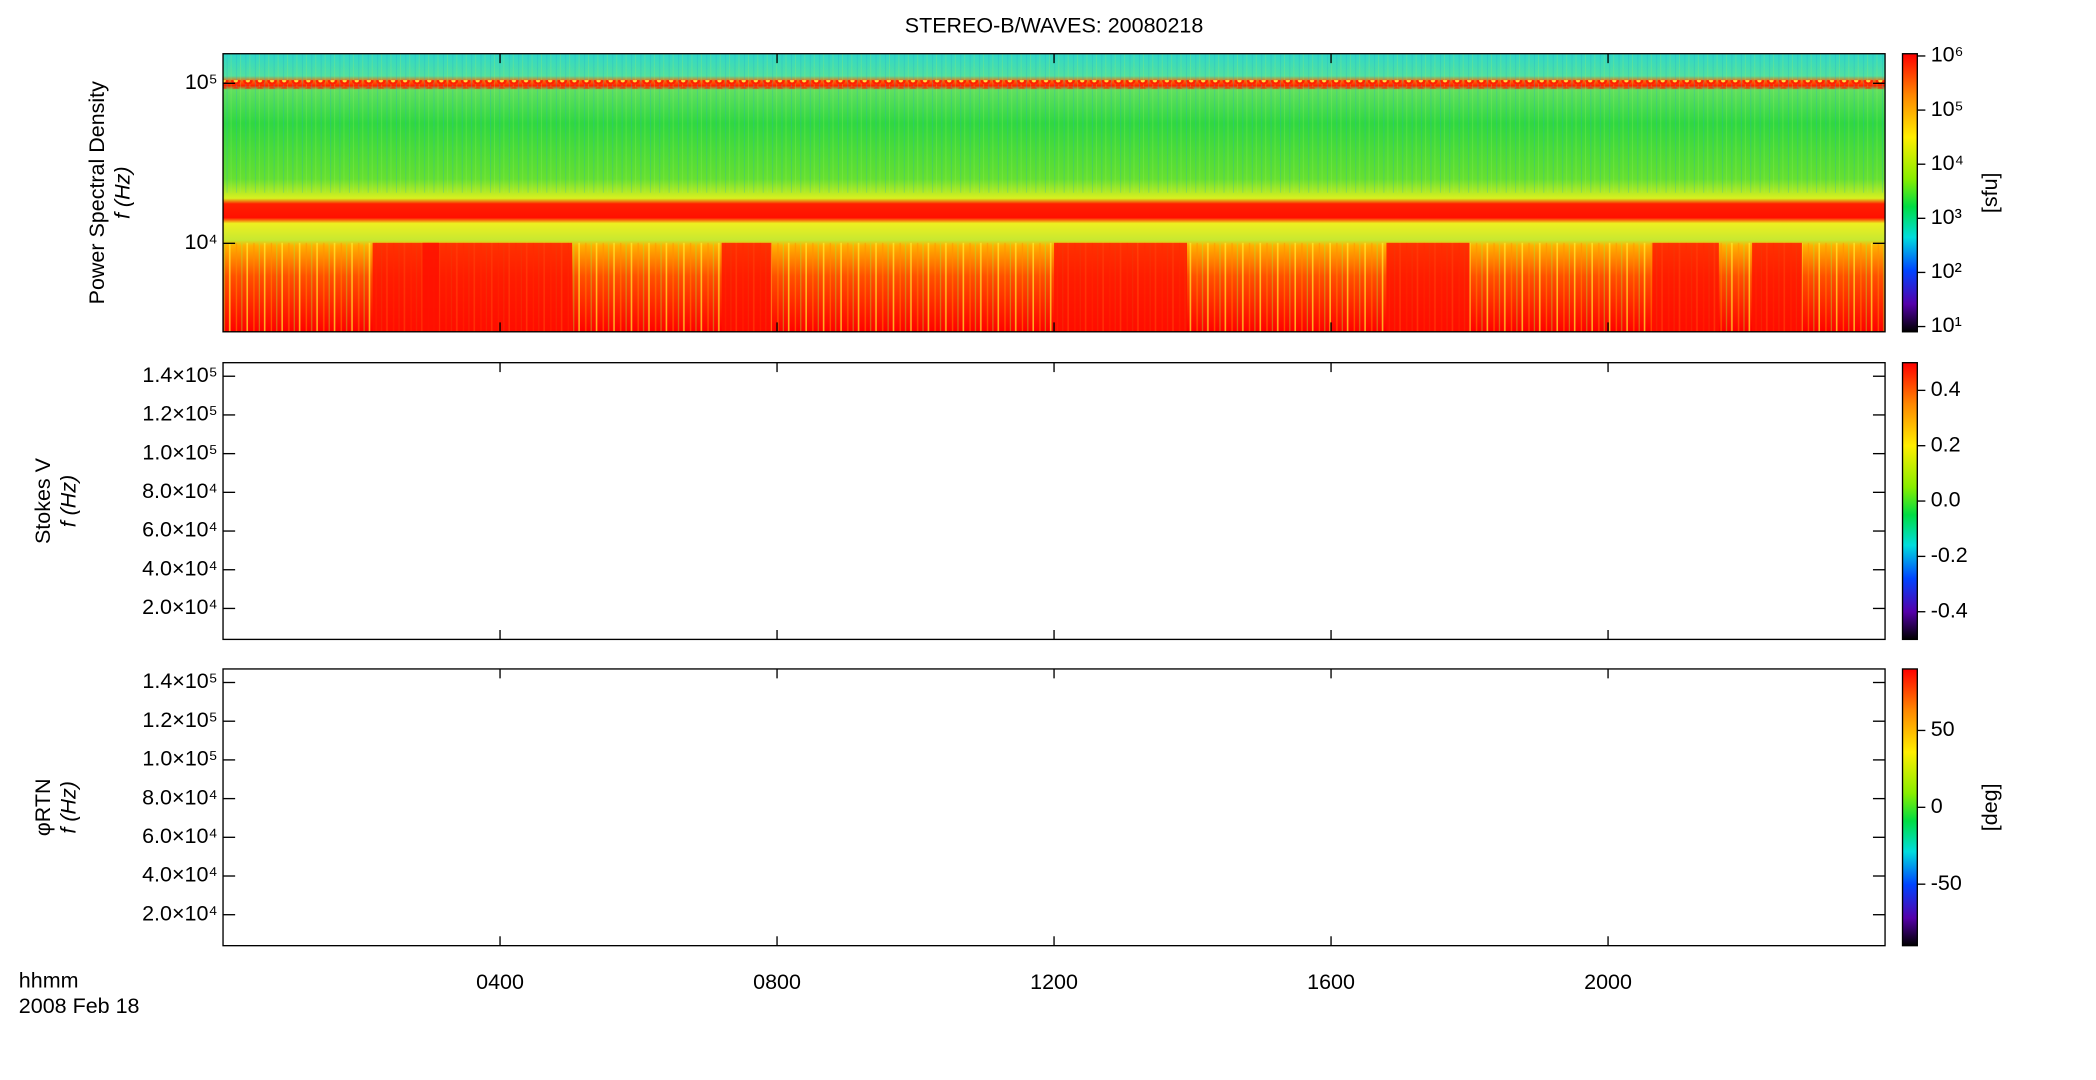  What do you see at coordinates (1949, 555) in the screenshot?
I see `colorbar-tick-label: -0.2` at bounding box center [1949, 555].